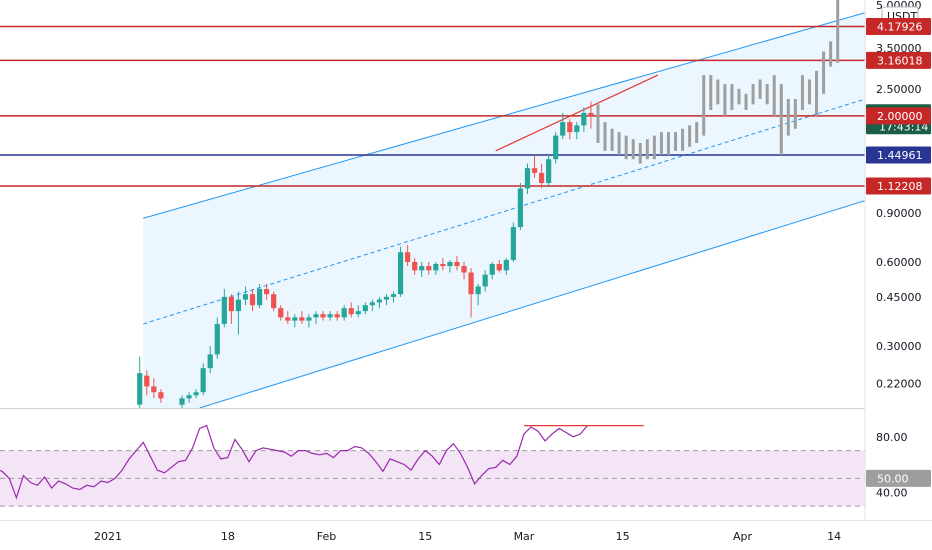 This screenshot has height=550, width=932. What do you see at coordinates (900, 27) in the screenshot?
I see `price-level-label: 4.17926` at bounding box center [900, 27].